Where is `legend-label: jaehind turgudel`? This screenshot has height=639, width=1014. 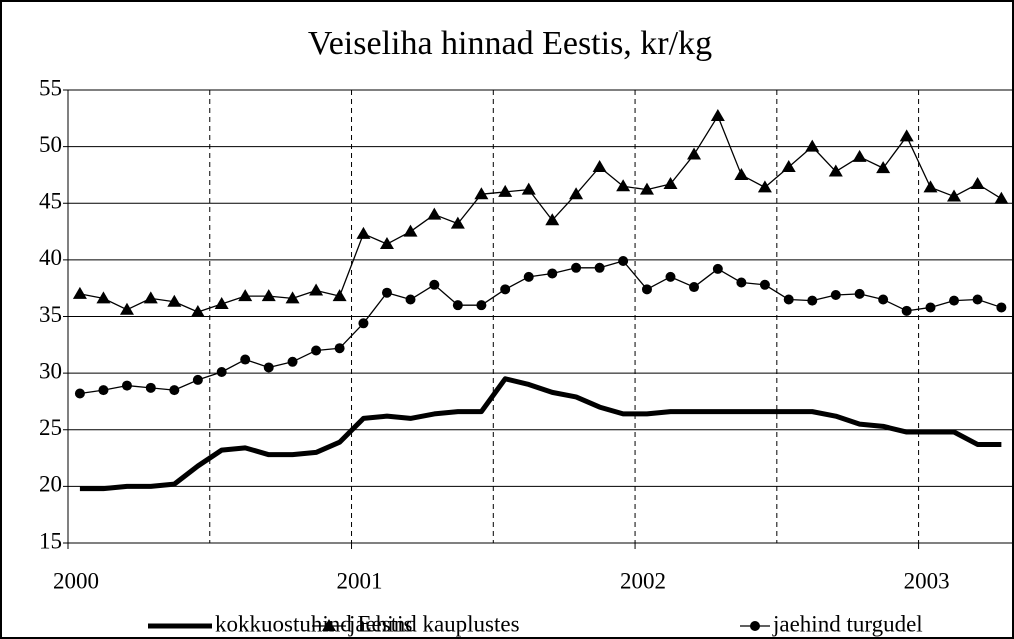
legend-label: jaehind turgudel is located at coordinates (847, 623).